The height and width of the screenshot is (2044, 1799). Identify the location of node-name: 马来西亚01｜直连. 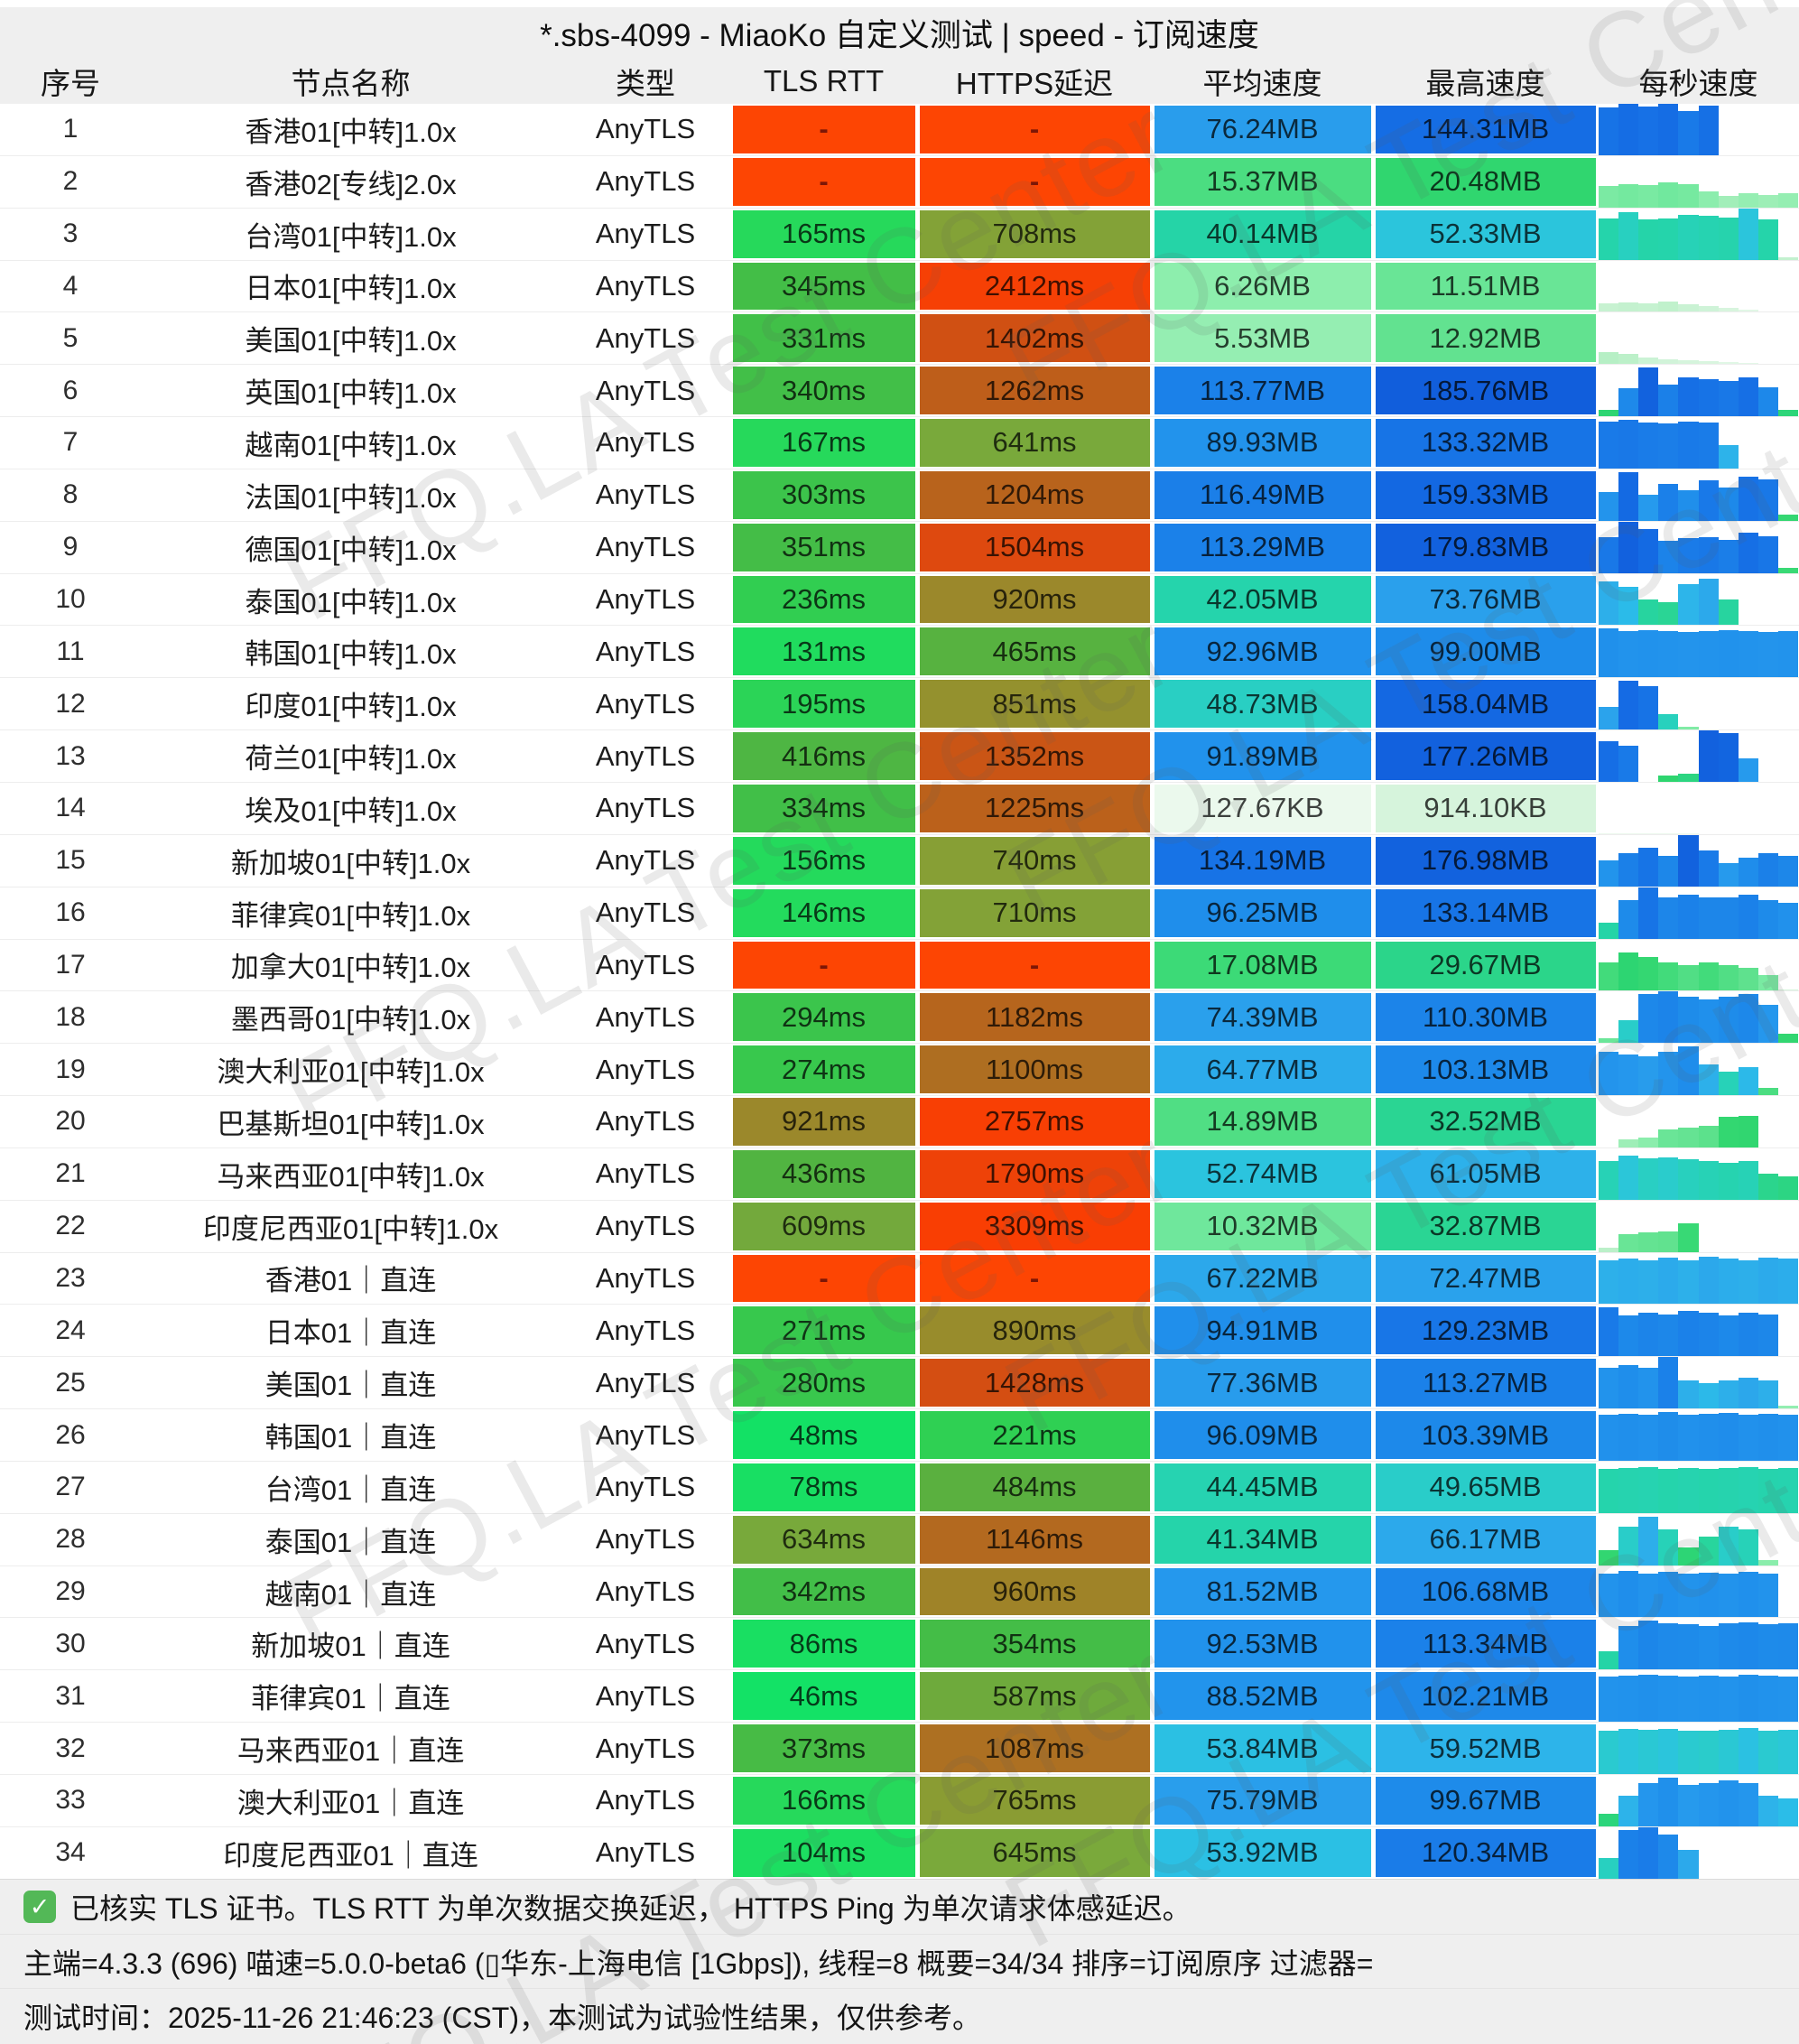
(350, 1752).